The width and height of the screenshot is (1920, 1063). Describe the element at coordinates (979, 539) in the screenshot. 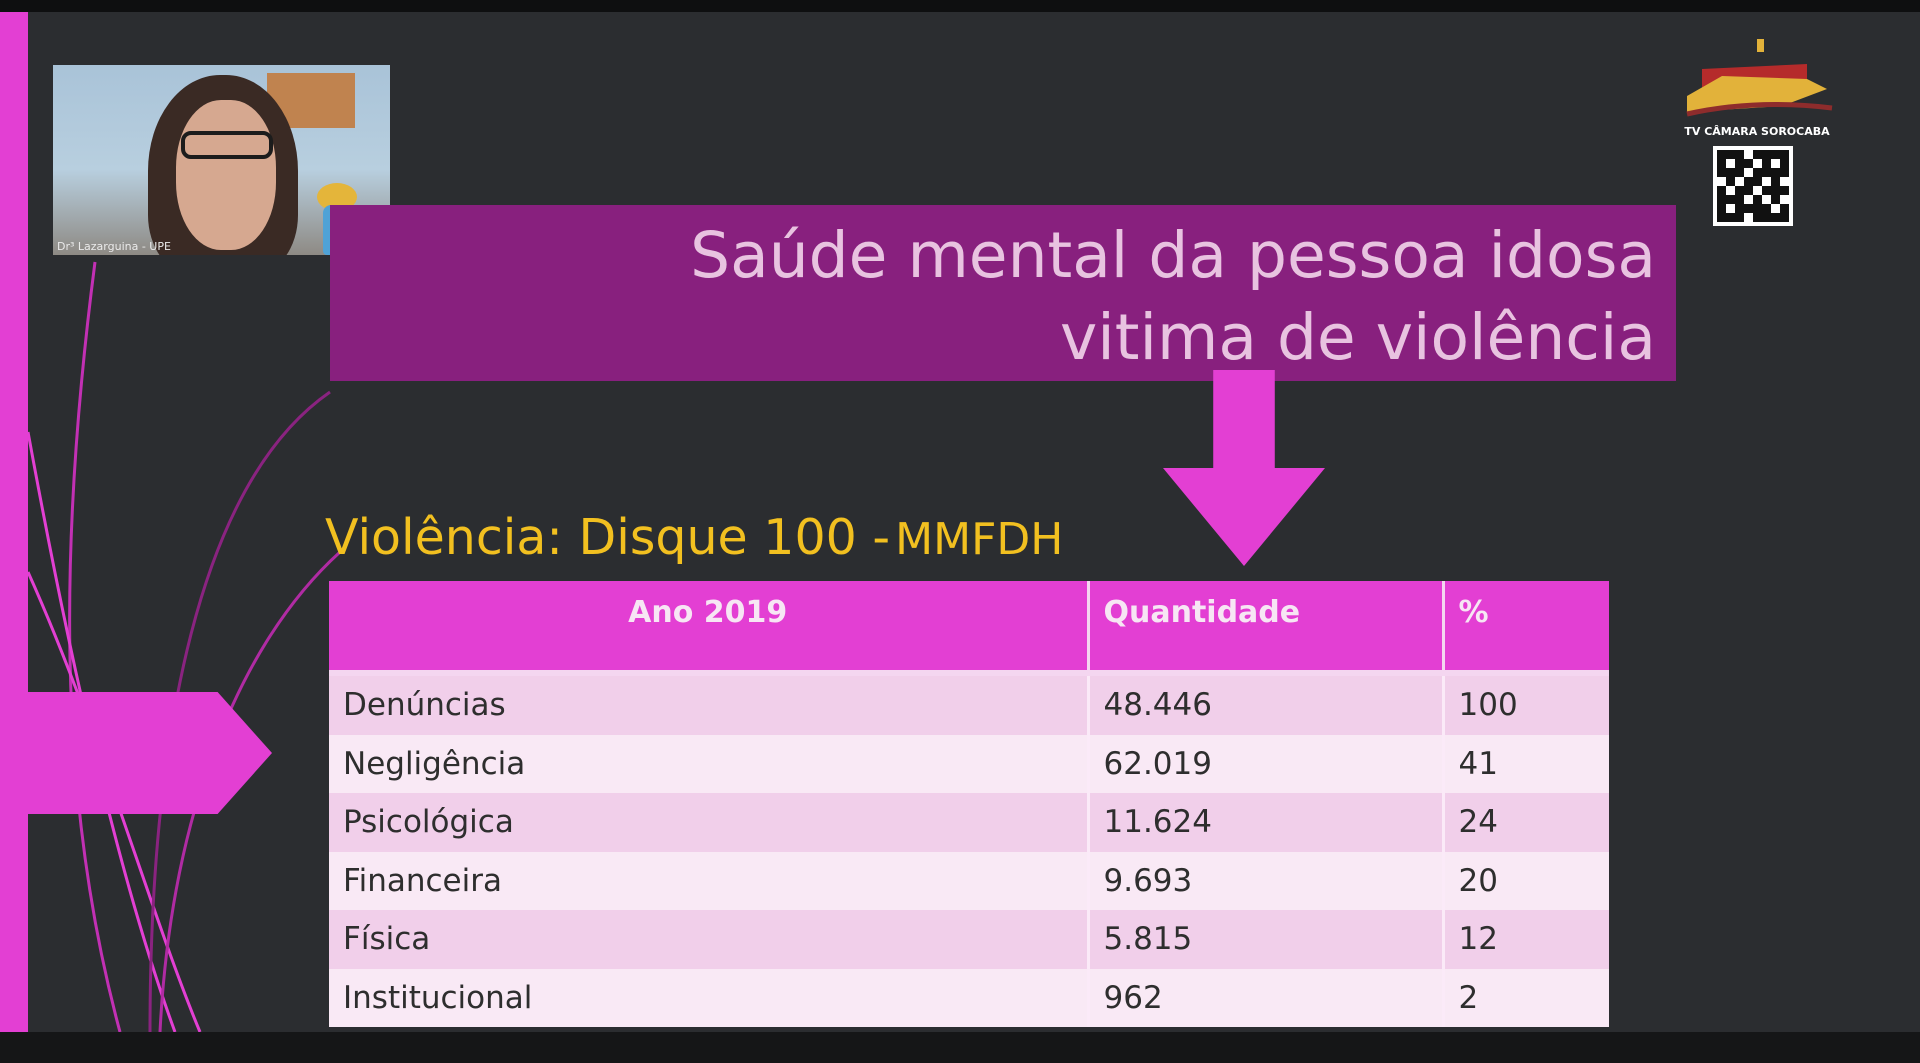

I see `subtitle-source: MMFDH` at that location.